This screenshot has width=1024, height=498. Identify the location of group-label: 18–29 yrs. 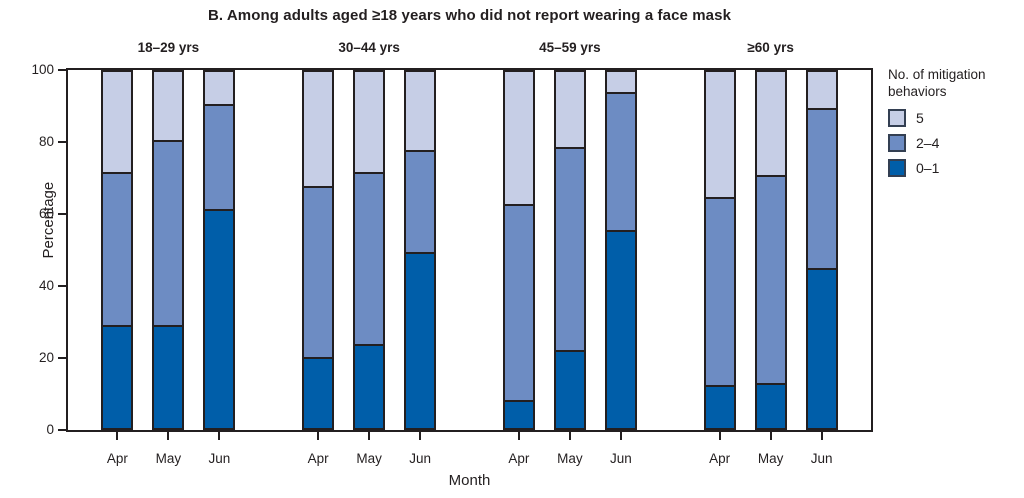
(168, 47).